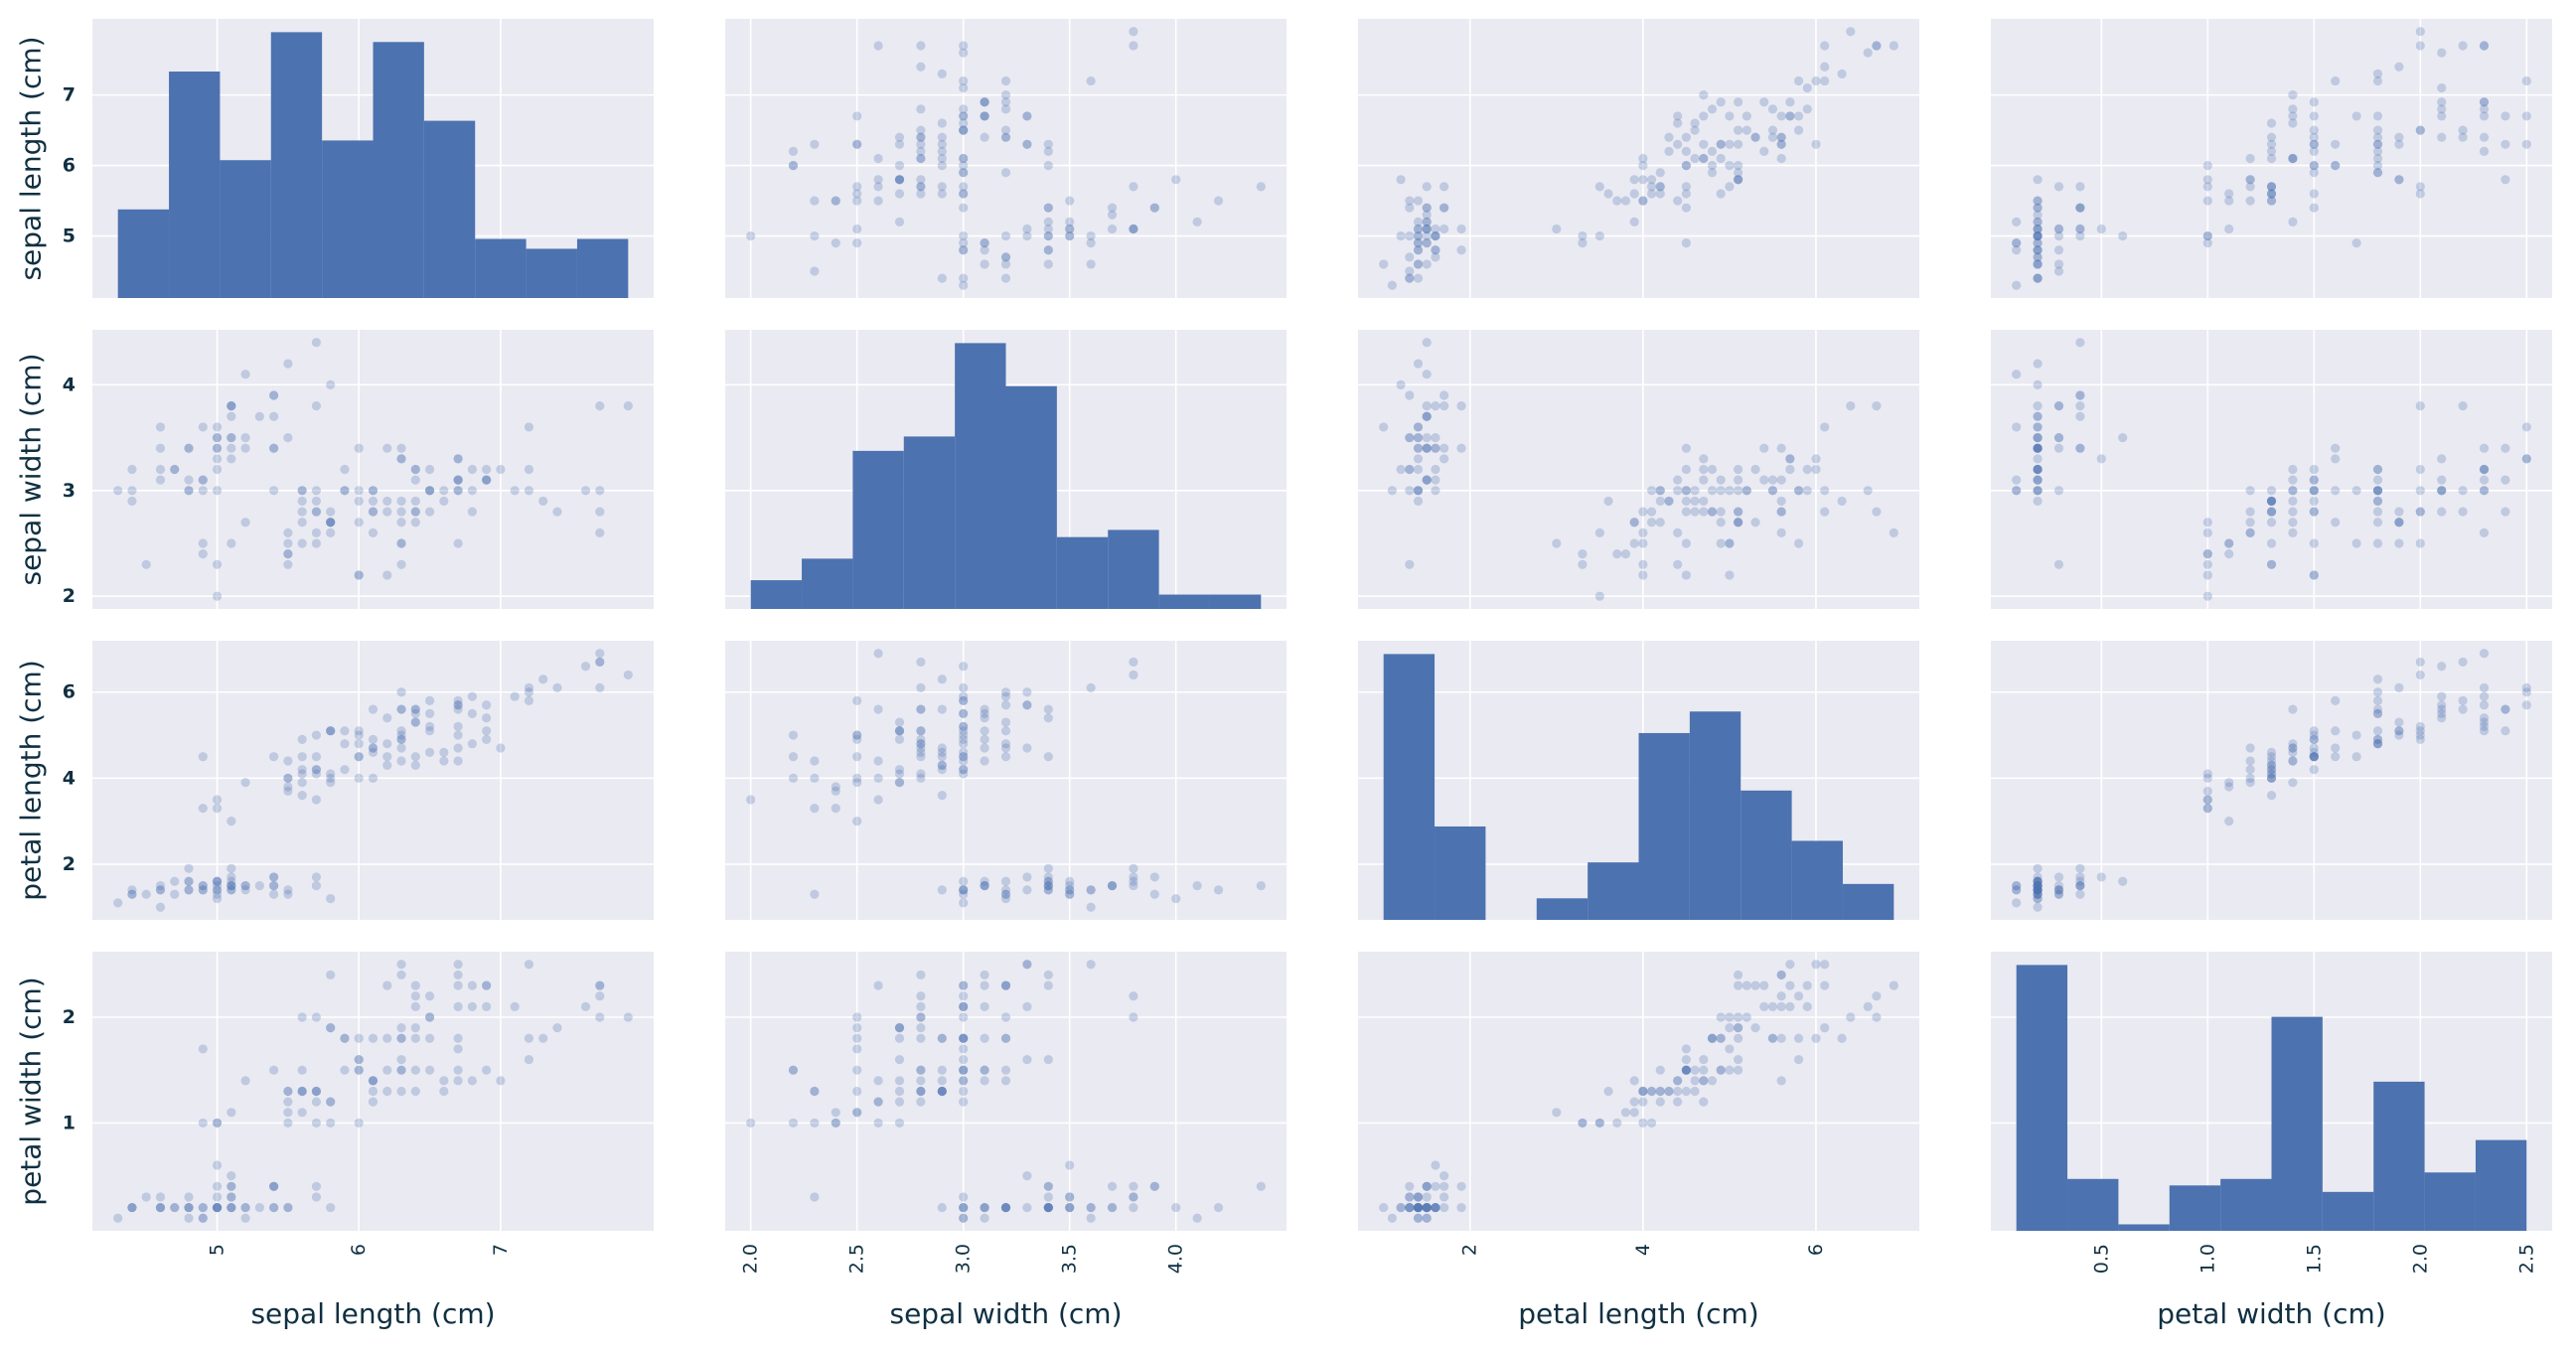  What do you see at coordinates (2526, 1259) in the screenshot?
I see `x-tick-label: 2.5` at bounding box center [2526, 1259].